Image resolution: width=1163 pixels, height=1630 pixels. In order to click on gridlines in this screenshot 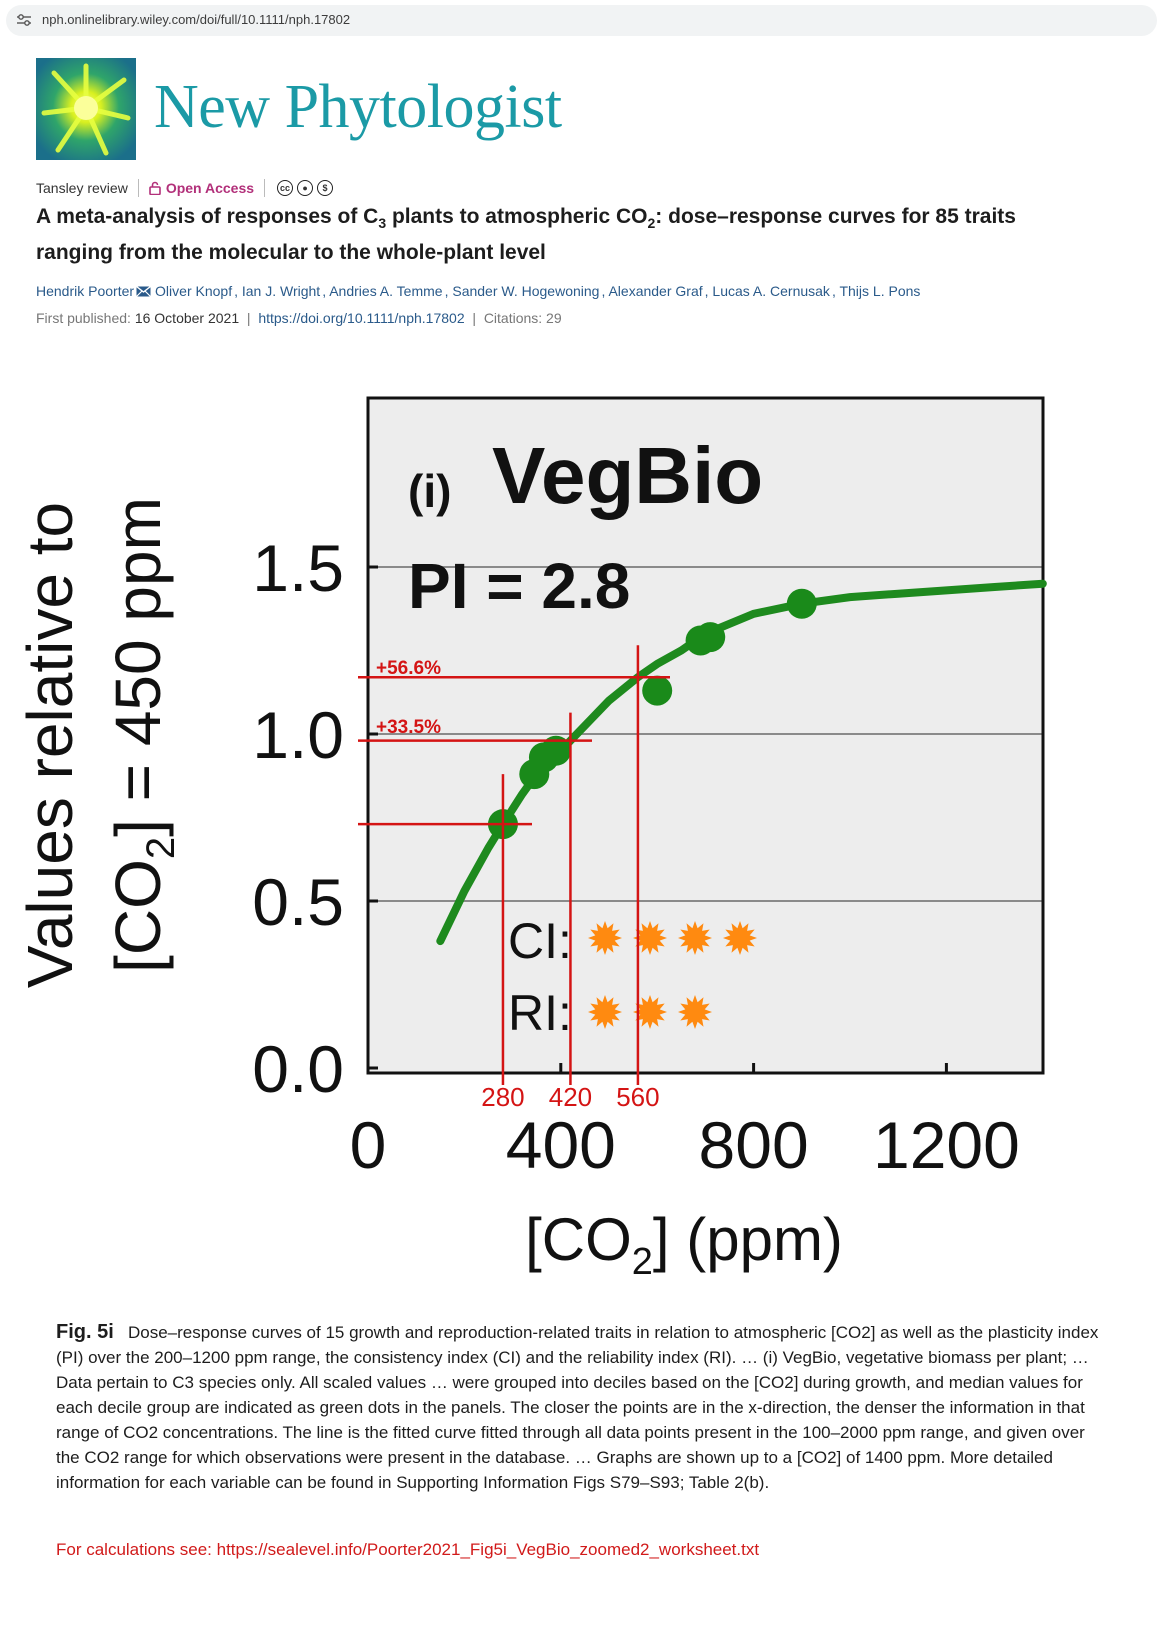, I will do `click(705, 734)`.